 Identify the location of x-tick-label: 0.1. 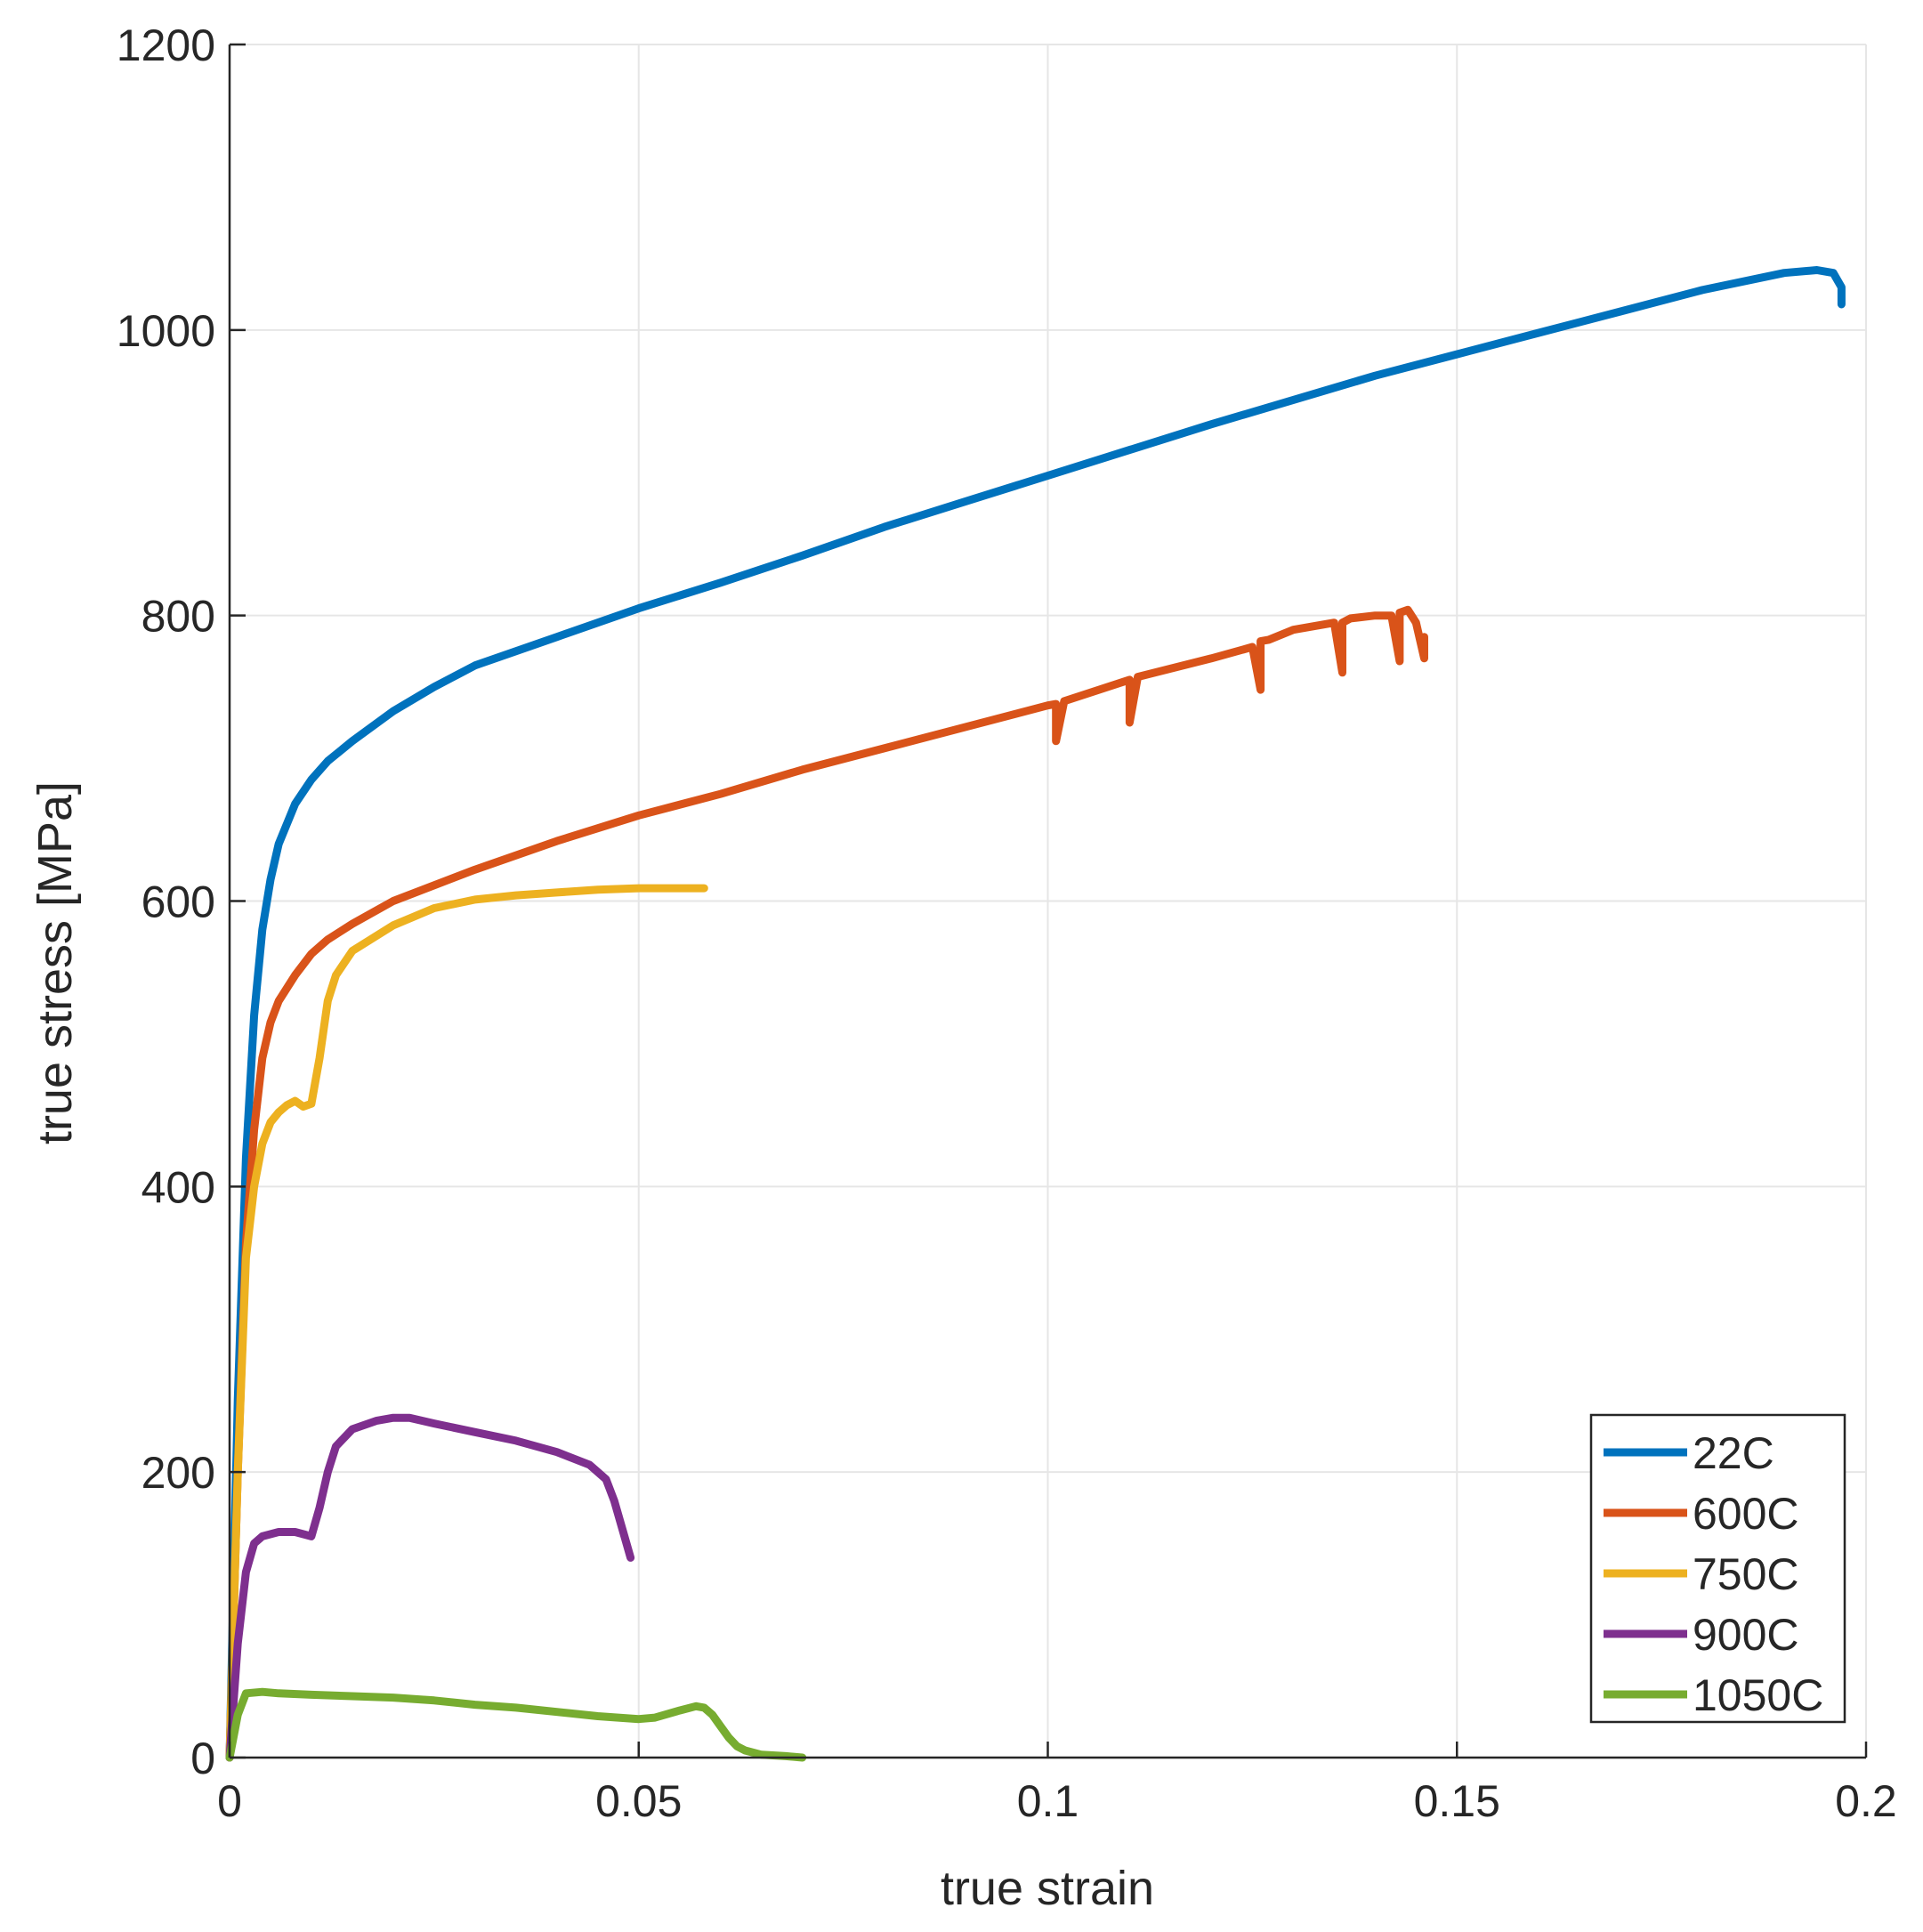
(1048, 1801).